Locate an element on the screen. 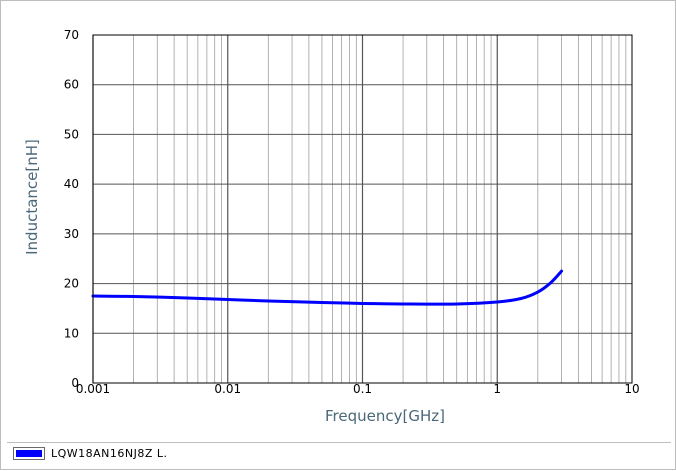 The height and width of the screenshot is (471, 676). x-tick-label: 0.1 is located at coordinates (362, 389).